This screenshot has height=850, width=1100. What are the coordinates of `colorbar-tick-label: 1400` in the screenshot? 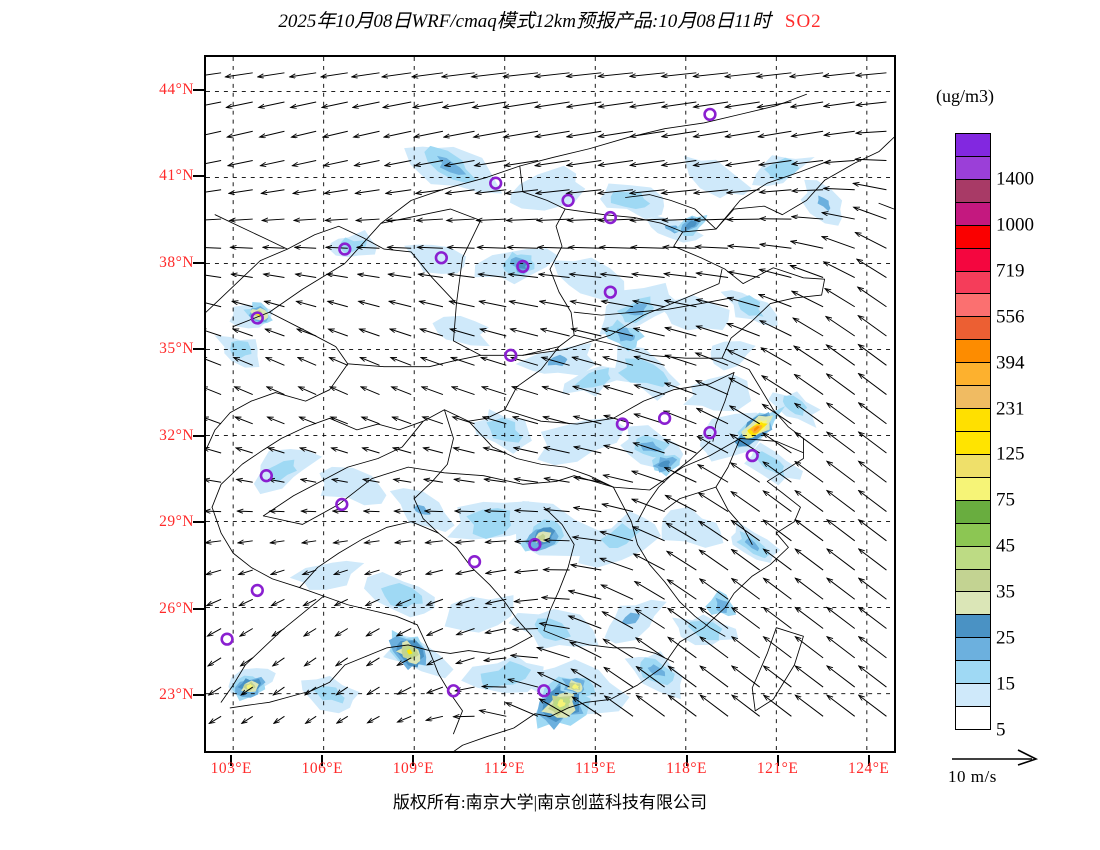 It's located at (1015, 179).